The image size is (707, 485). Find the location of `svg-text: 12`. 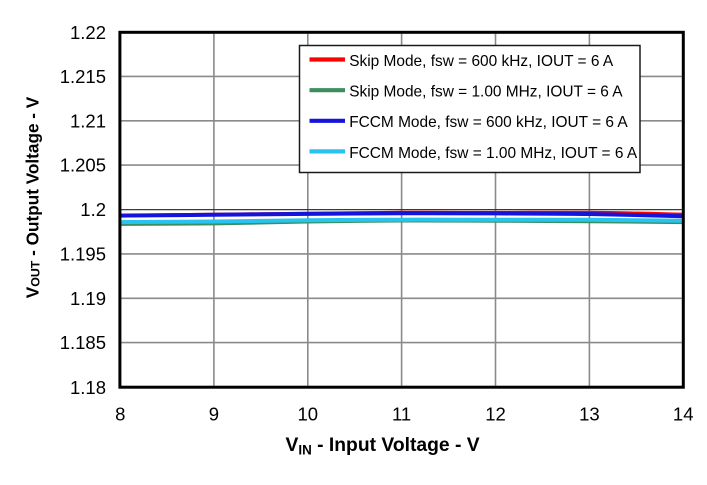

svg-text: 12 is located at coordinates (495, 414).